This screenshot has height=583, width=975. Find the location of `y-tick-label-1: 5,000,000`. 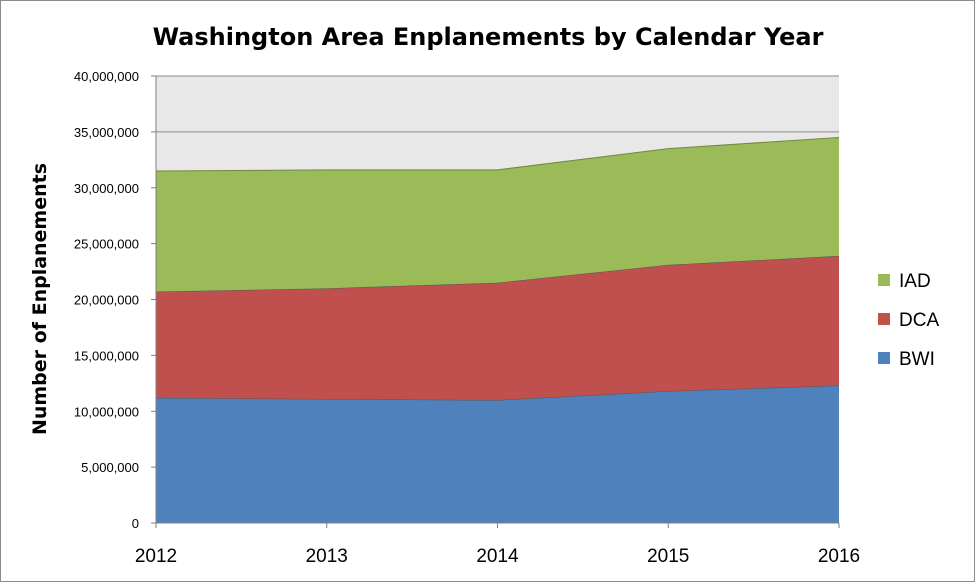

y-tick-label-1: 5,000,000 is located at coordinates (110, 467).